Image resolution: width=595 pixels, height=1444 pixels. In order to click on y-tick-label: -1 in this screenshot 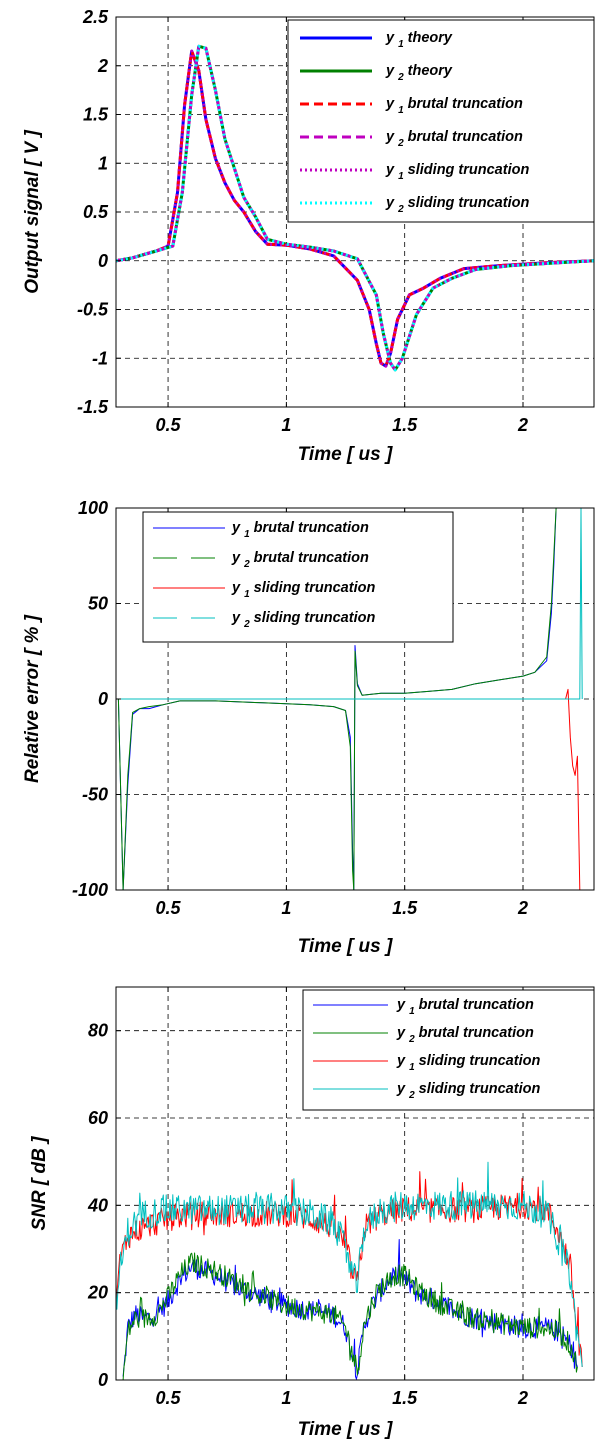, I will do `click(100, 358)`.